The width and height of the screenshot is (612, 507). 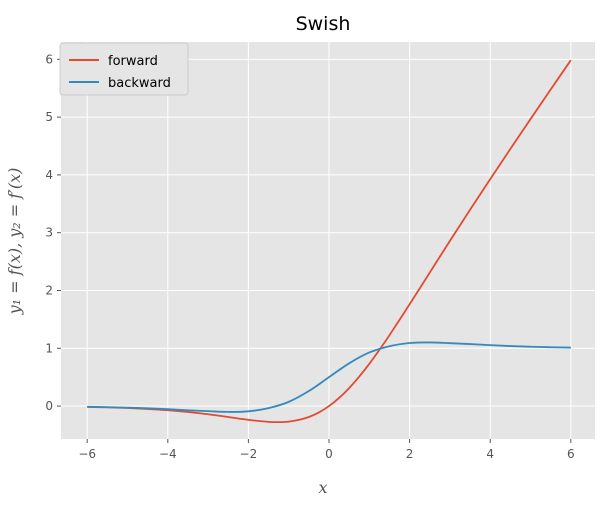 What do you see at coordinates (168, 454) in the screenshot?
I see `x-tick-label: −4` at bounding box center [168, 454].